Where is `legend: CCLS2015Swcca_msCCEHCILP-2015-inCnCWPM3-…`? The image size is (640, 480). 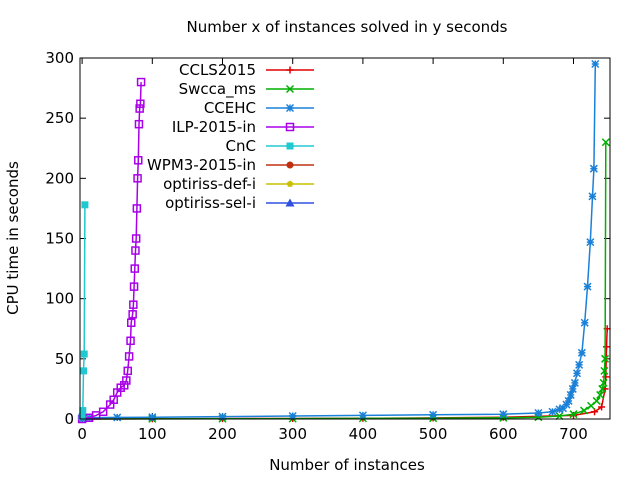 legend: CCLS2015Swcca_msCCEHCILP-2015-inCnCWPM3-… is located at coordinates (230, 136).